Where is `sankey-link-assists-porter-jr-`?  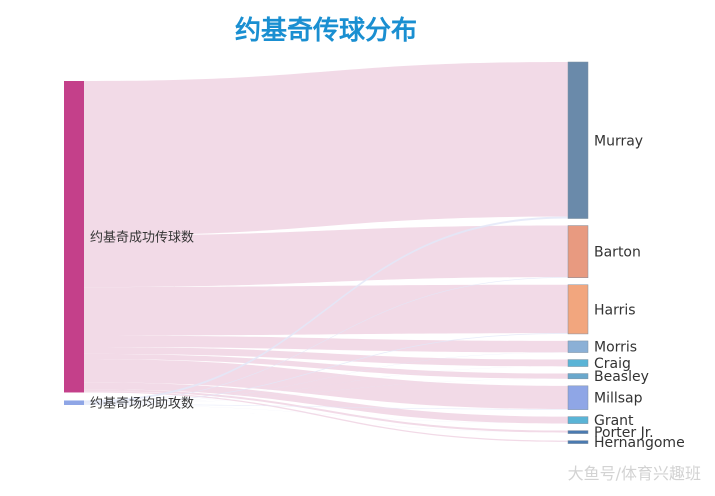 sankey-link-assists-porter-jr- is located at coordinates (326, 418).